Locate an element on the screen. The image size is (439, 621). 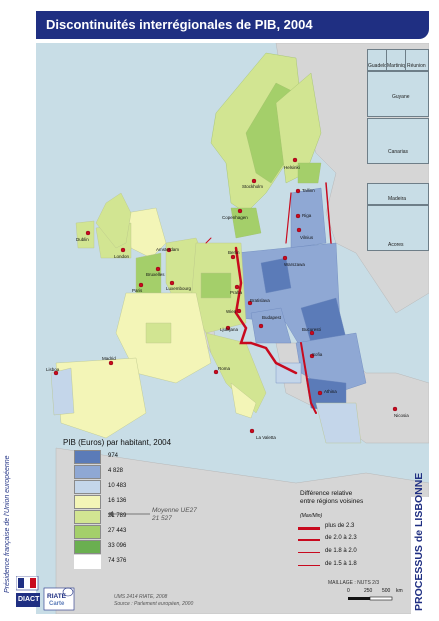
uk-ireland is located at coordinates (103, 220).